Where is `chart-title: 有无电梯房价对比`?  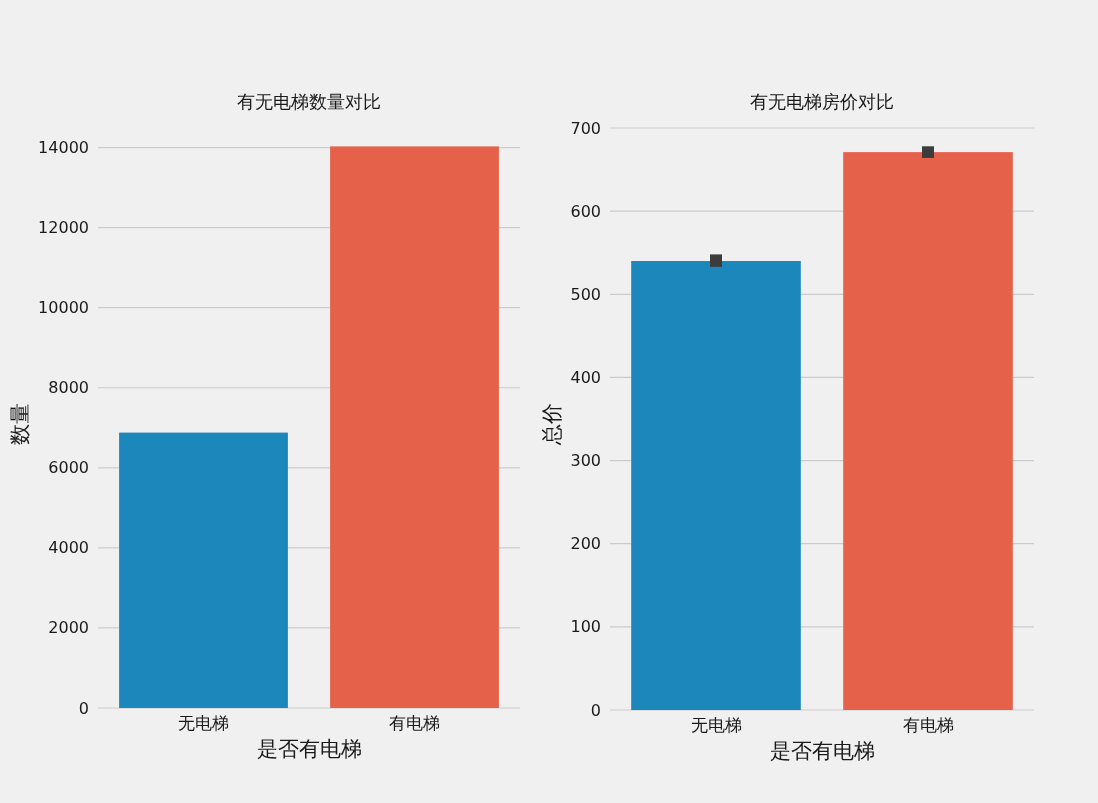
chart-title: 有无电梯房价对比 is located at coordinates (822, 101).